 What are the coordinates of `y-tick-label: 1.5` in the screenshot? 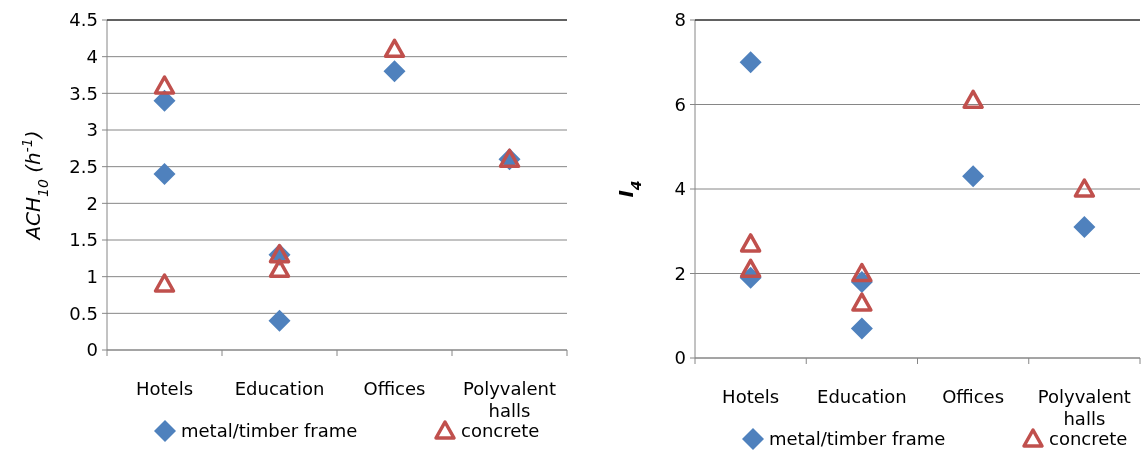 It's located at (83, 240).